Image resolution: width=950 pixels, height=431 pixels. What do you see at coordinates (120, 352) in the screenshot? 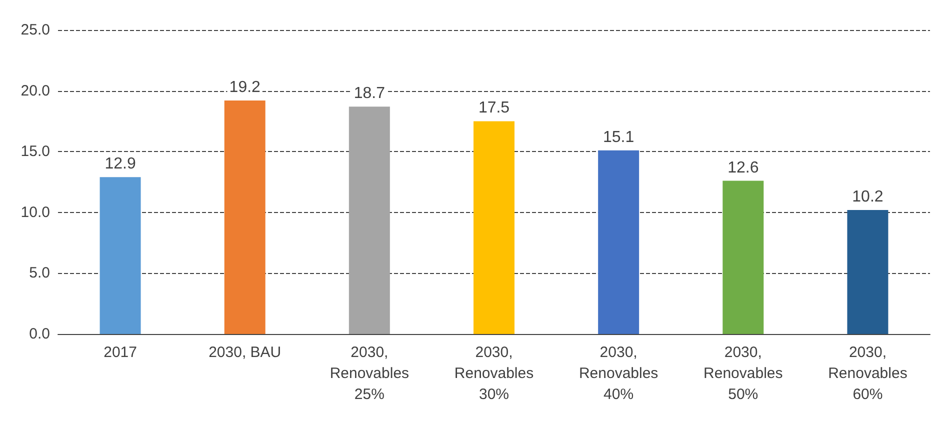
I see `x-tick-label: 2017` at bounding box center [120, 352].